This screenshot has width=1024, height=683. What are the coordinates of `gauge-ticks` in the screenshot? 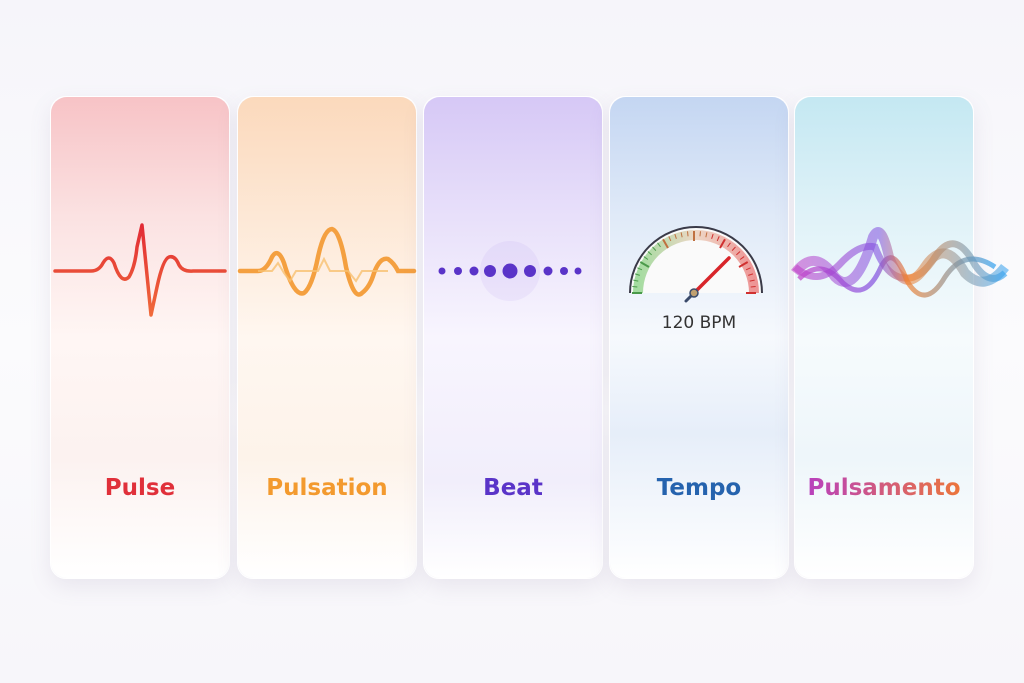 It's located at (694, 262).